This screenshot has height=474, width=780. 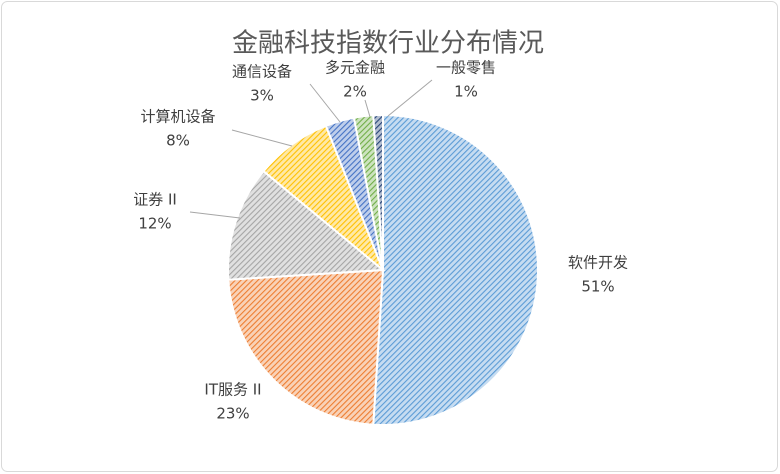 I want to click on value-label: 3%, so click(x=262, y=96).